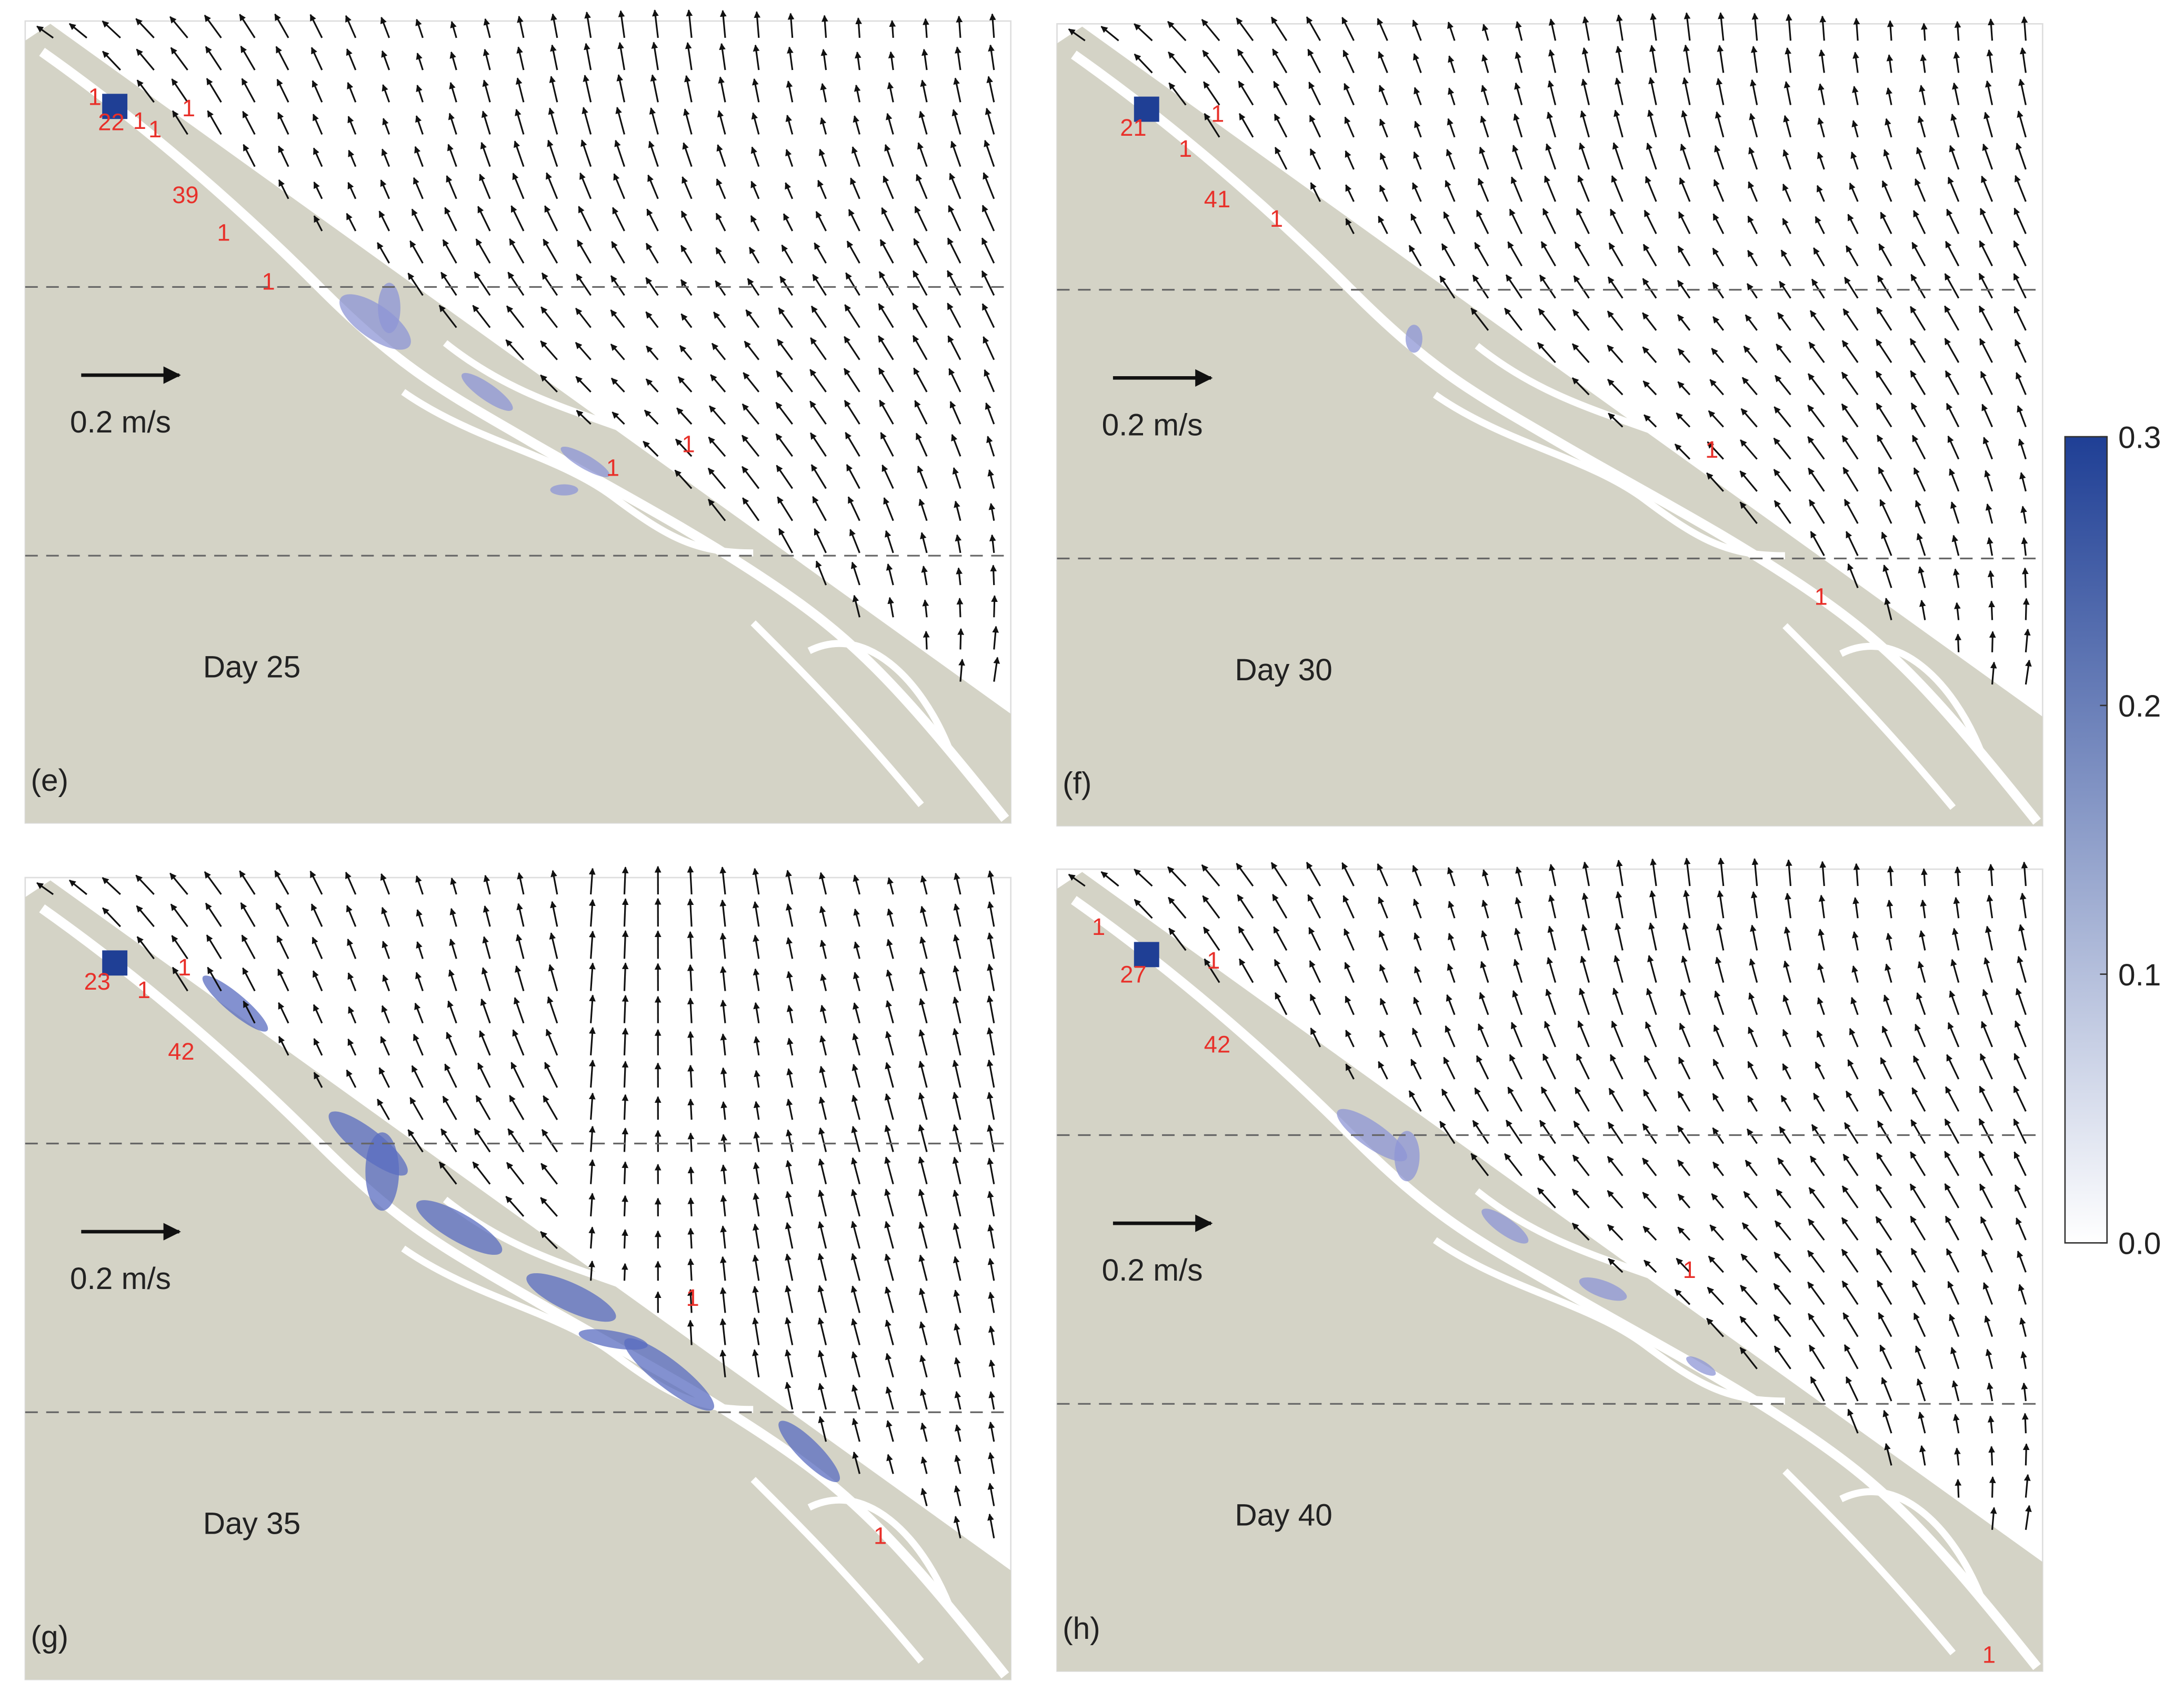  Describe the element at coordinates (2139, 438) in the screenshot. I see `colorbar-tick-label: 0.3` at that location.